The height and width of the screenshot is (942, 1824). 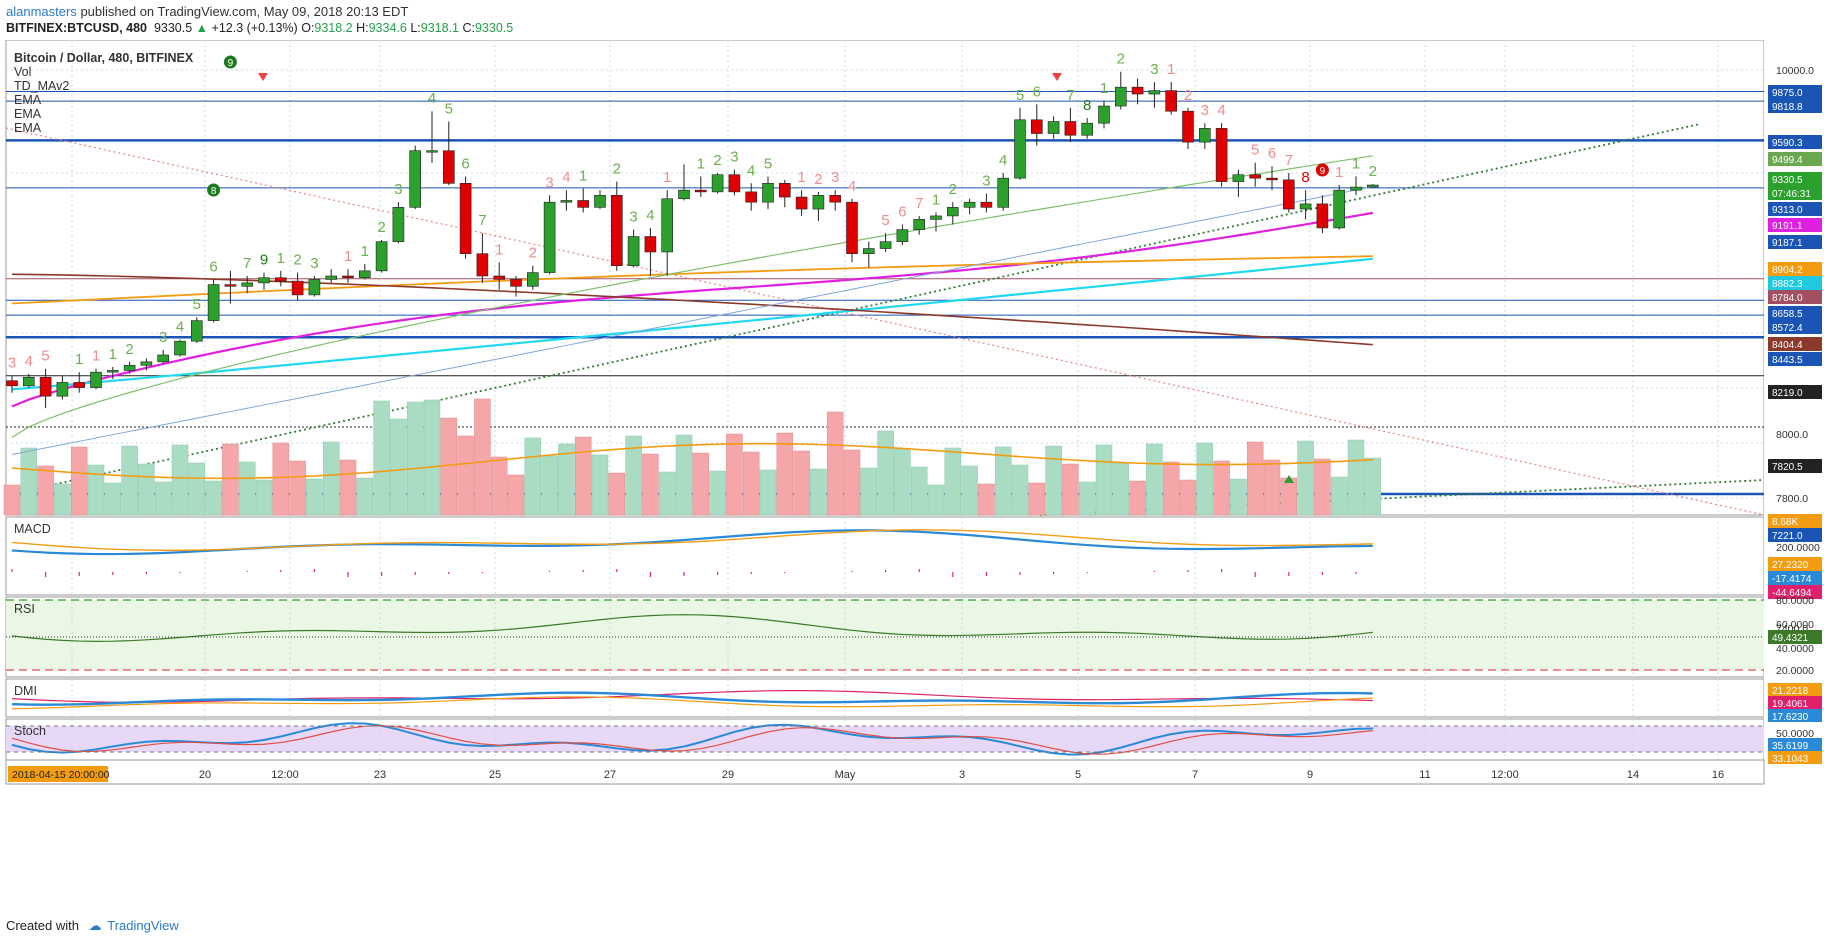 What do you see at coordinates (28, 100) in the screenshot?
I see `legend-item-ema-1: EMA` at bounding box center [28, 100].